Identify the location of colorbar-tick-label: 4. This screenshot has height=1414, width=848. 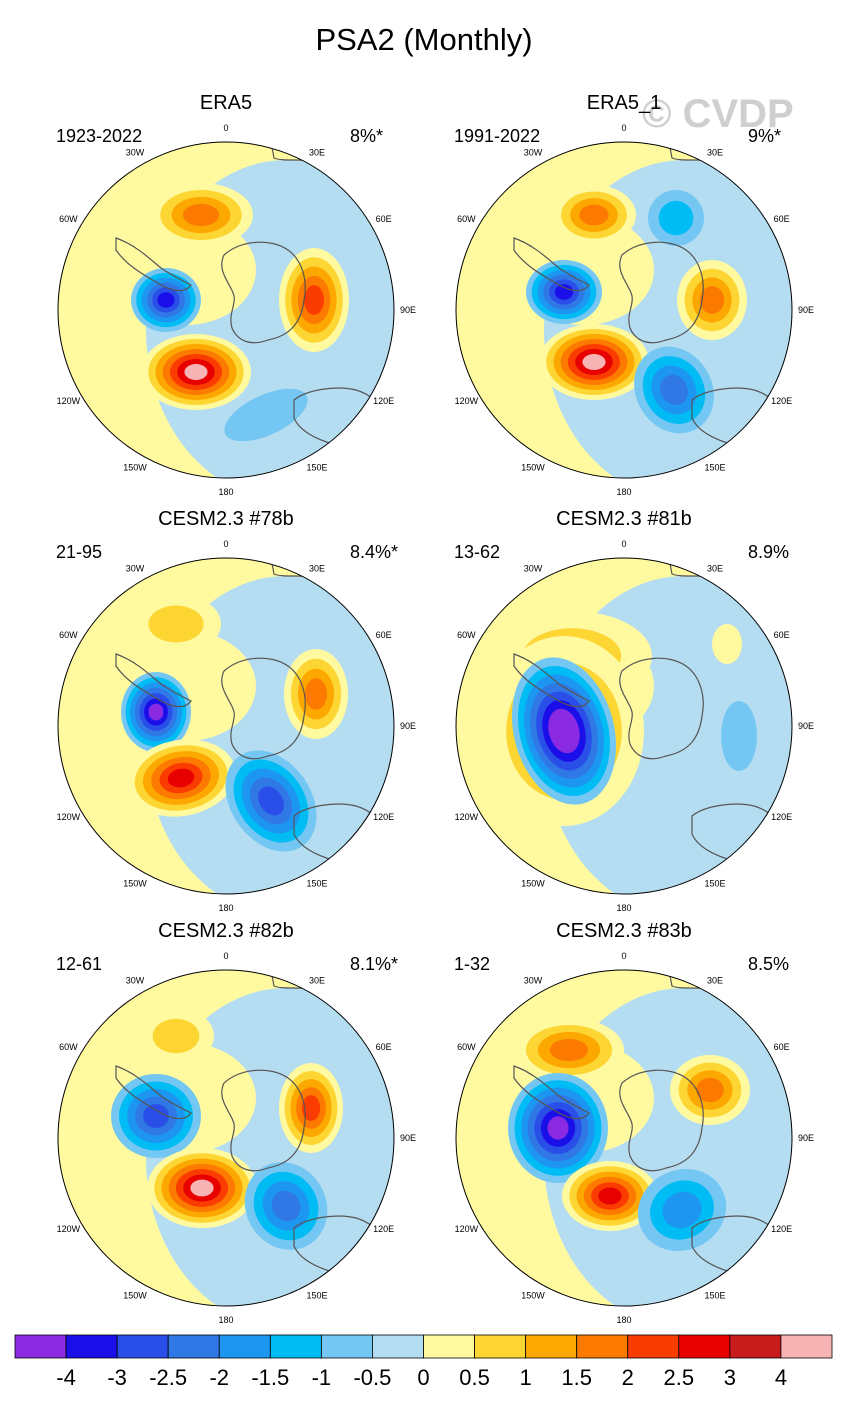
(781, 1377).